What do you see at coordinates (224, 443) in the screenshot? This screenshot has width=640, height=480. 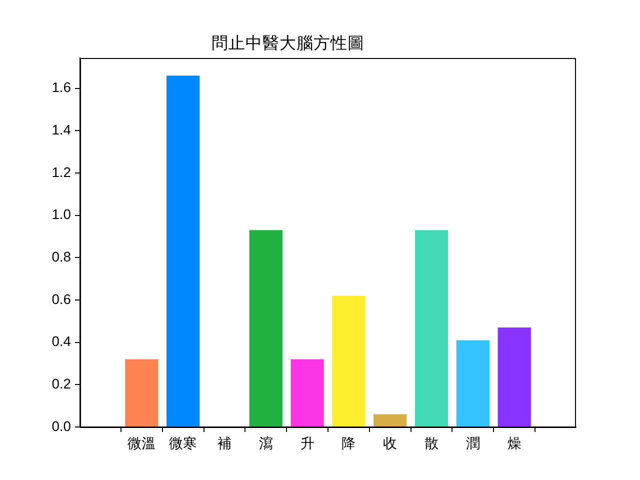 I see `x-tick-label: 補` at bounding box center [224, 443].